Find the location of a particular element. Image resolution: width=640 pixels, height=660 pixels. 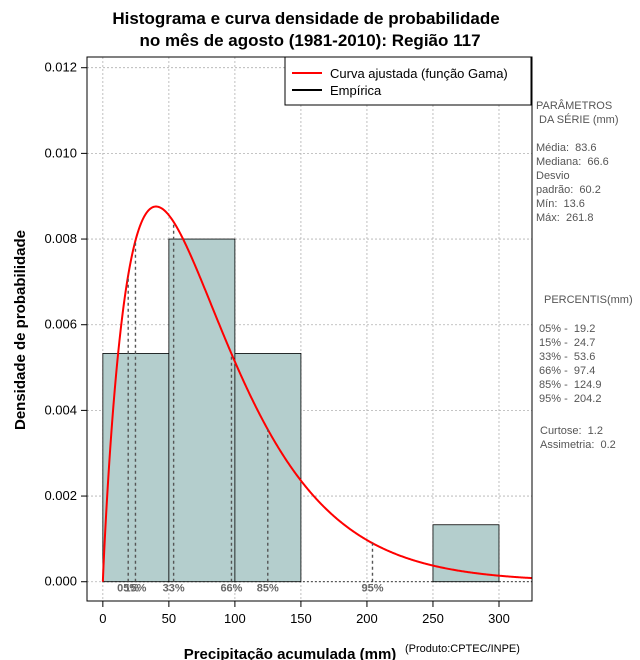

legend-label-fitted: Curva ajustada (função Gama) is located at coordinates (419, 73).